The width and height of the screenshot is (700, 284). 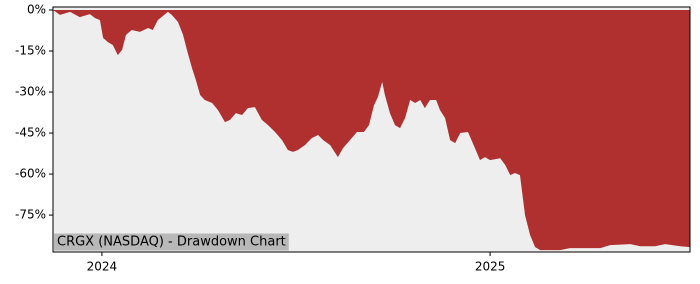 What do you see at coordinates (30, 215) in the screenshot?
I see `y-tick-label: -75%` at bounding box center [30, 215].